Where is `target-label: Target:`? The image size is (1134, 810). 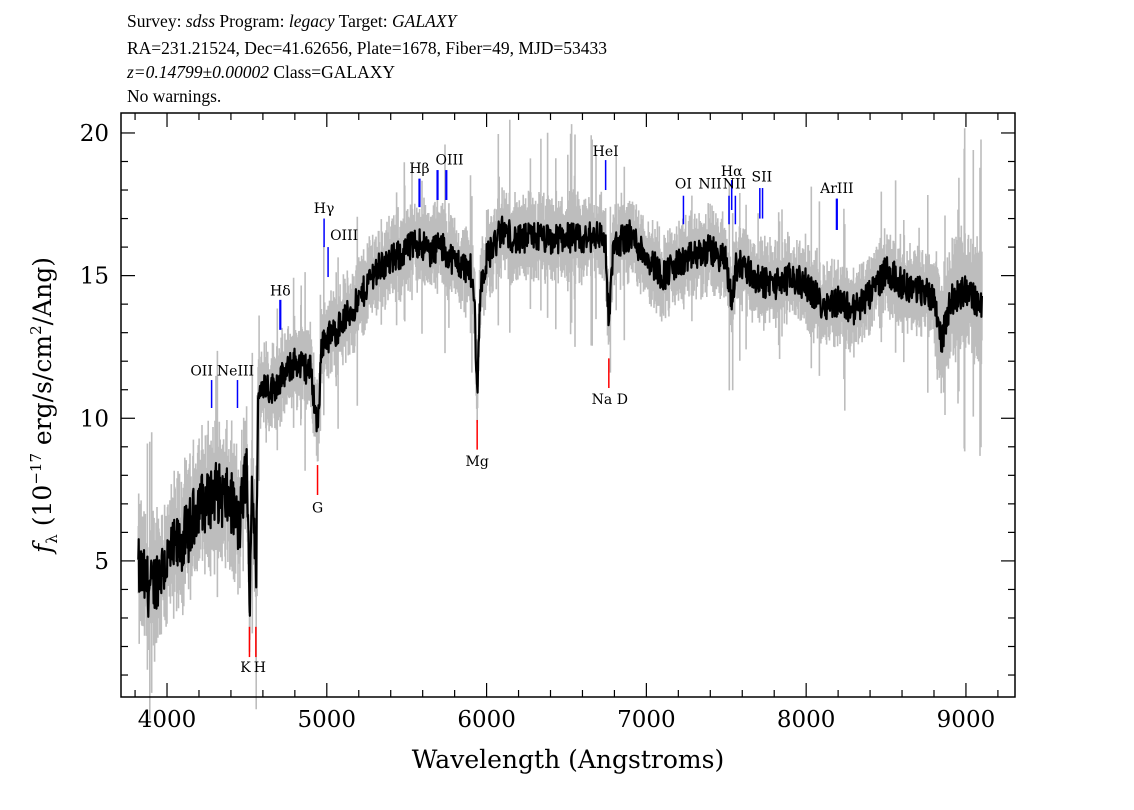
target-label: Target: is located at coordinates (363, 21).